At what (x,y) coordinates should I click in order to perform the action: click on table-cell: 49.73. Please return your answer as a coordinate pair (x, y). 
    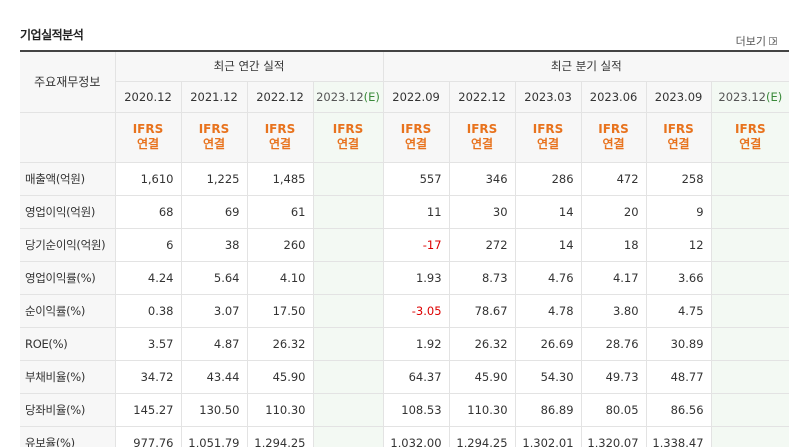
    Looking at the image, I should click on (613, 376).